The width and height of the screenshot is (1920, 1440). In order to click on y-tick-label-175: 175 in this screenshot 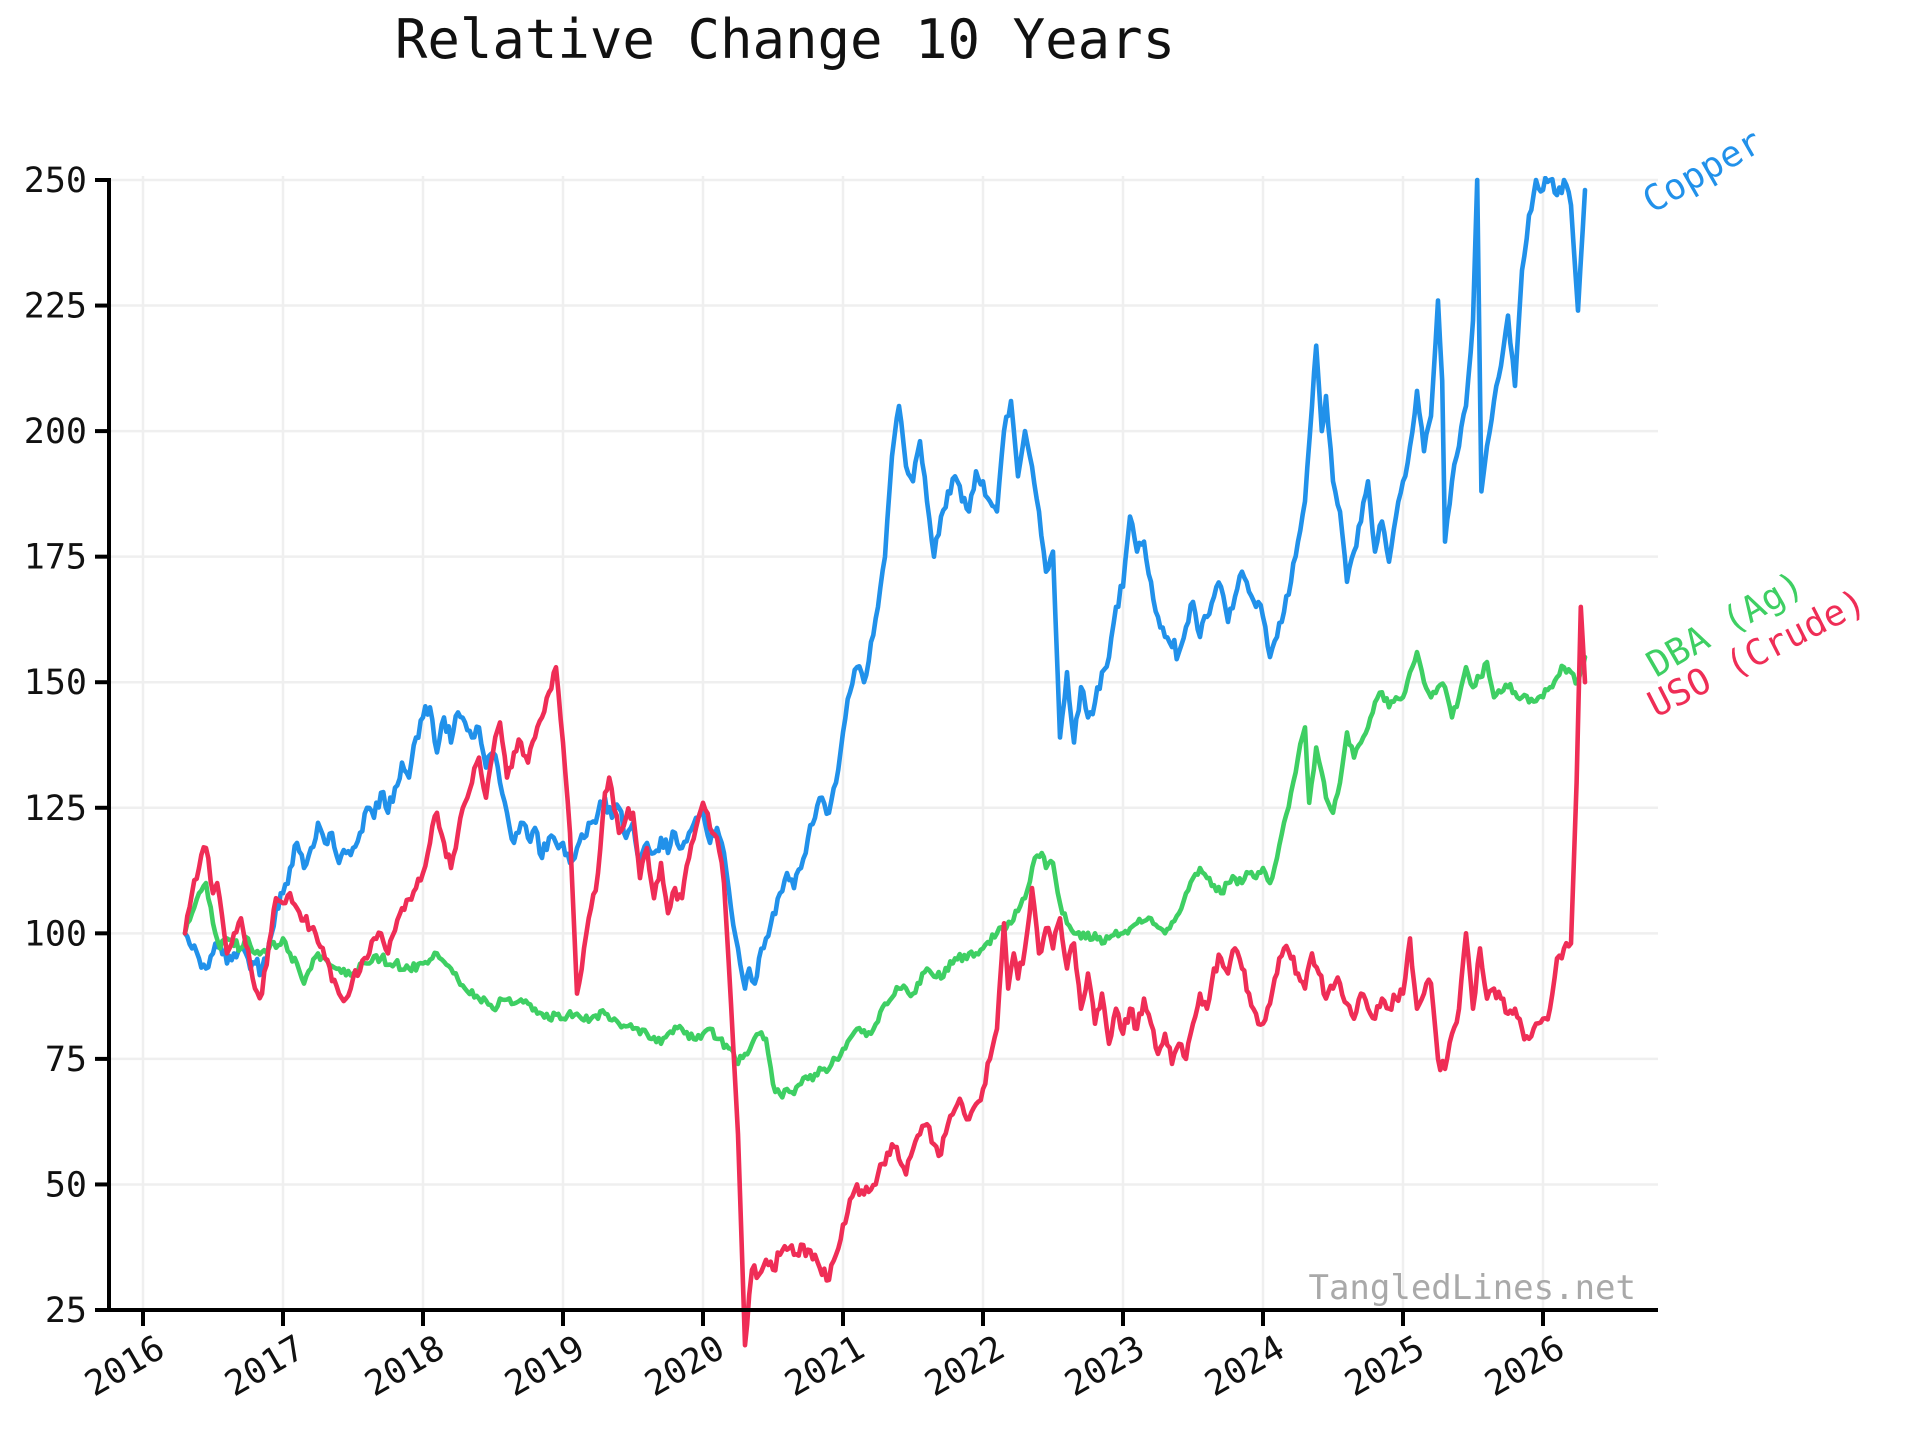, I will do `click(55, 558)`.